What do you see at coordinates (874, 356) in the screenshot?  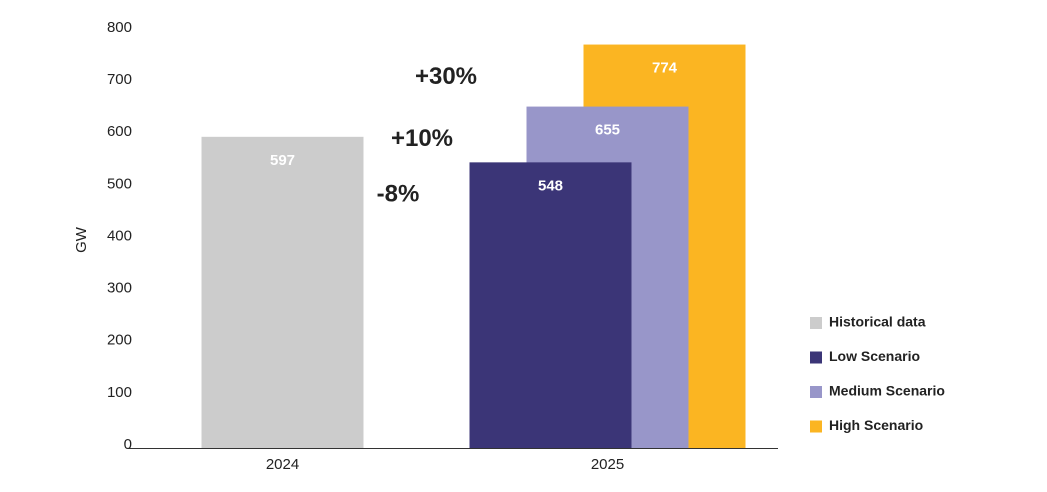 I see `legend-label: Low Scenario` at bounding box center [874, 356].